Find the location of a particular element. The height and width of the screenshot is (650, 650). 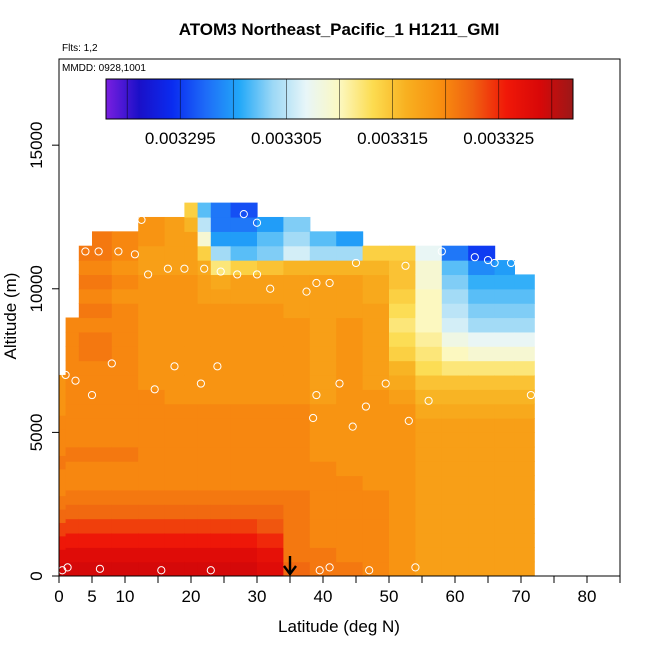

colorbar-dividers is located at coordinates (339, 99).